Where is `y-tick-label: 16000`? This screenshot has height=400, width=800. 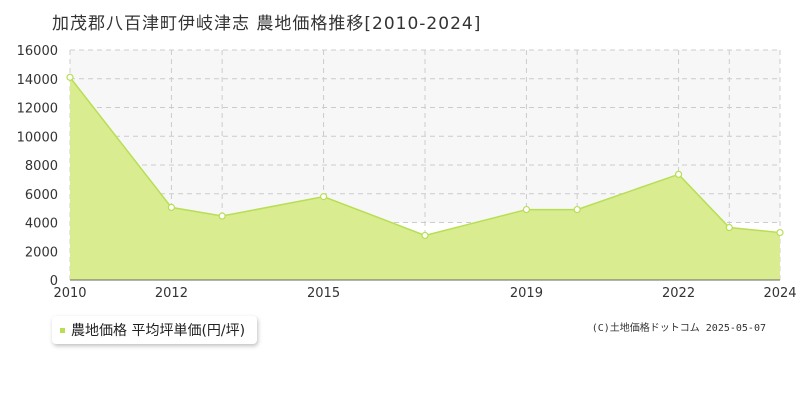
y-tick-label: 16000 is located at coordinates (37, 51).